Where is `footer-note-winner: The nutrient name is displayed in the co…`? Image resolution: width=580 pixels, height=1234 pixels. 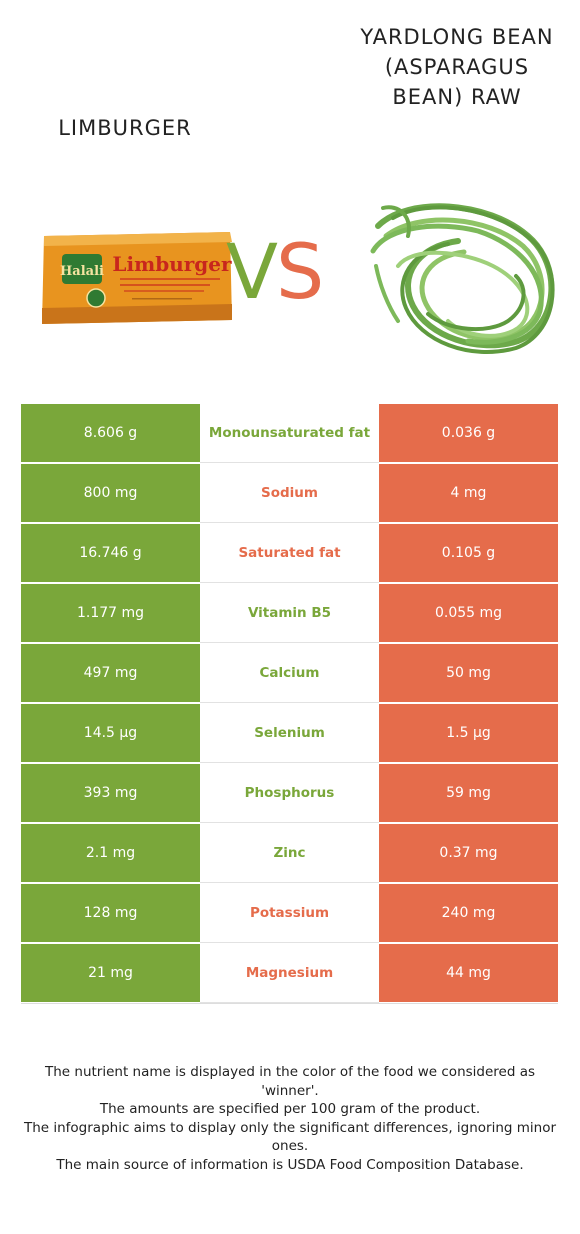
footer-note-winner: The nutrient name is displayed in the co… is located at coordinates (290, 1081).